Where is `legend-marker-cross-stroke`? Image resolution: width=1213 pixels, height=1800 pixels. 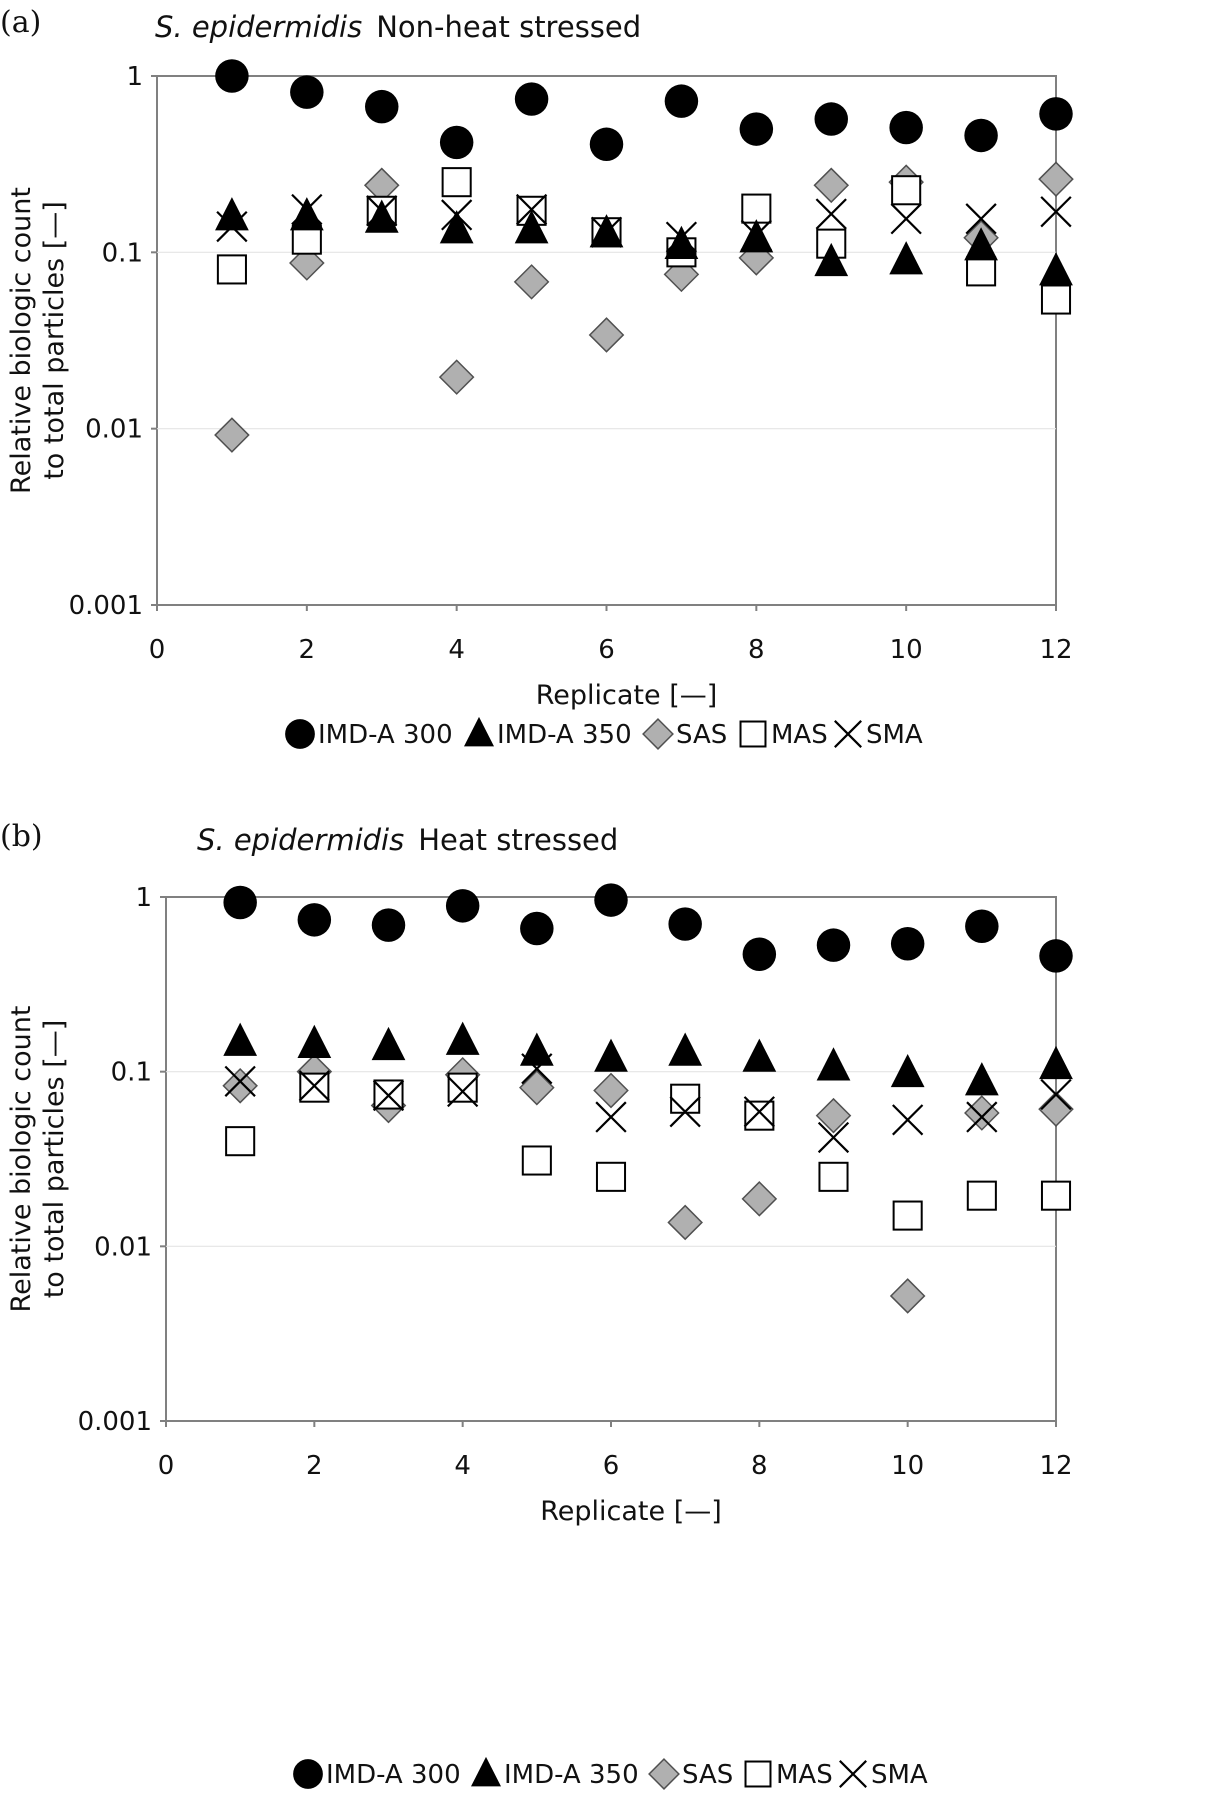 legend-marker-cross-stroke is located at coordinates (848, 734).